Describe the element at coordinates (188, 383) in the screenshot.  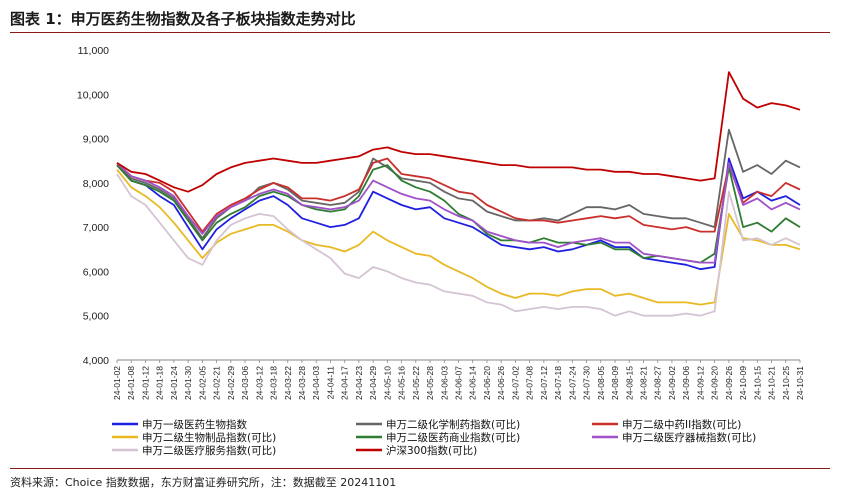
I see `x-tick-label: 24-01-30` at that location.